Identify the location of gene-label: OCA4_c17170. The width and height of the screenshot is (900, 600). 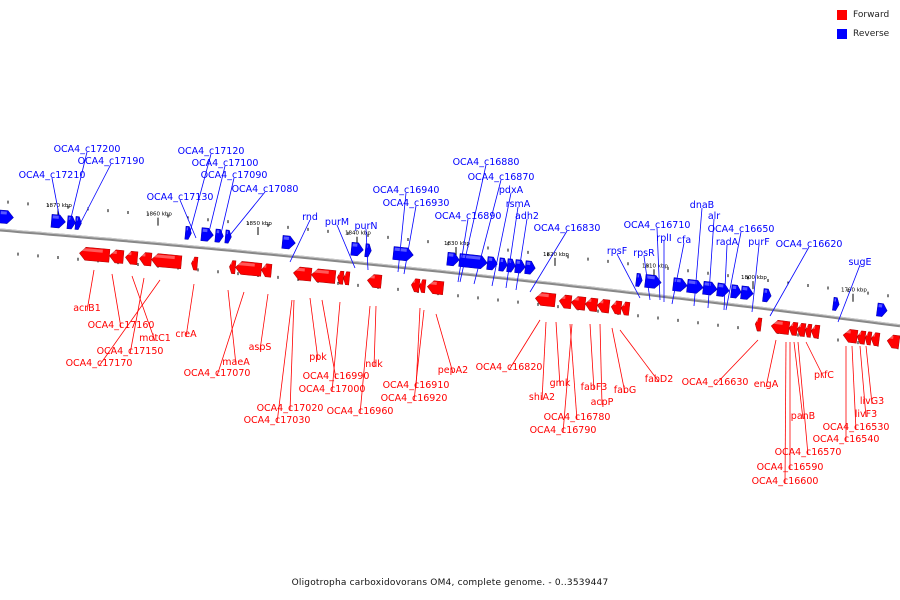
(99, 363).